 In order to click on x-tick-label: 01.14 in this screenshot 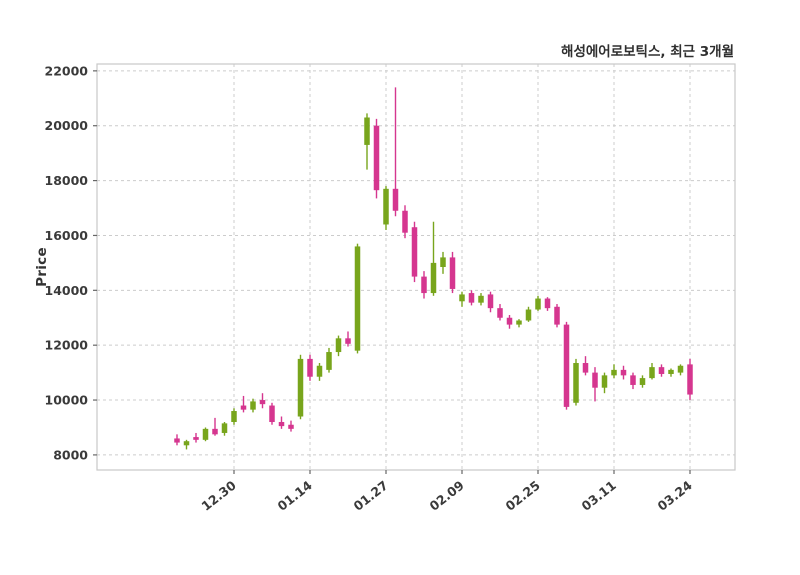, I will do `click(294, 495)`.